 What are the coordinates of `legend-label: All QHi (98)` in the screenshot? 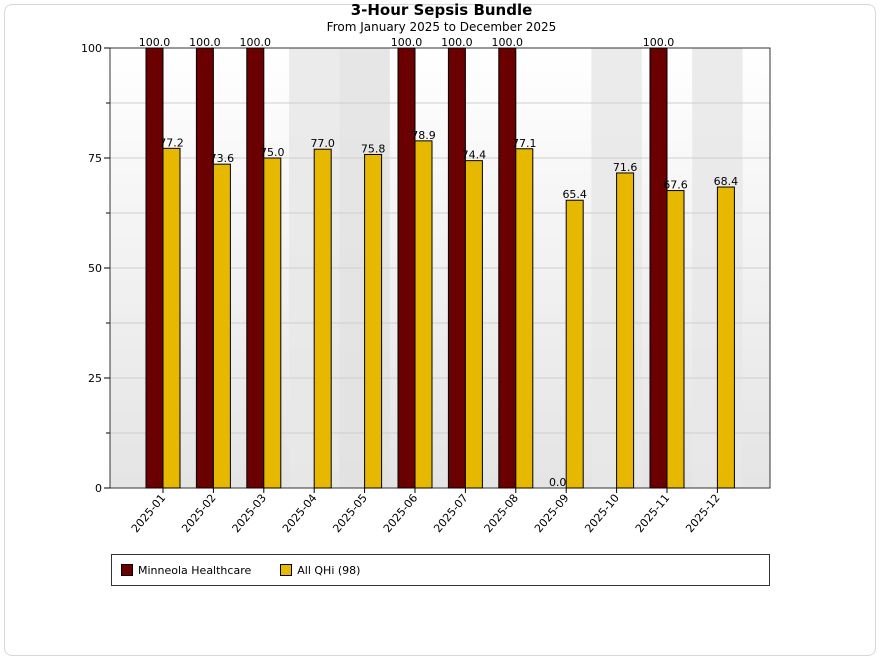 It's located at (329, 570).